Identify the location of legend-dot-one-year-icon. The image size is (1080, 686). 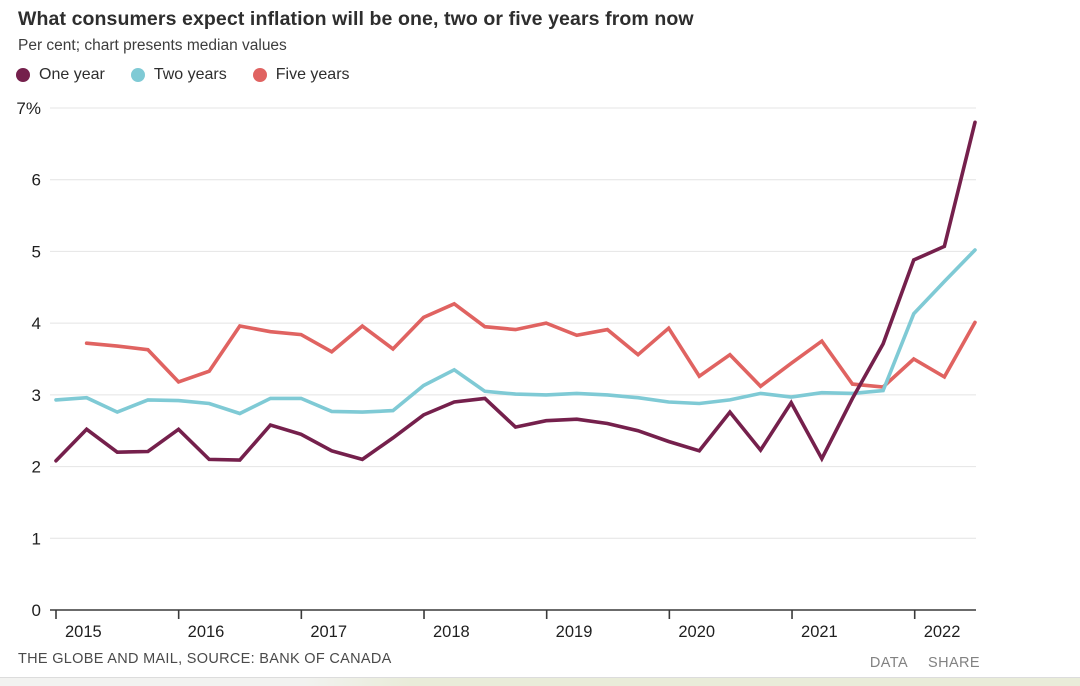
(23, 75).